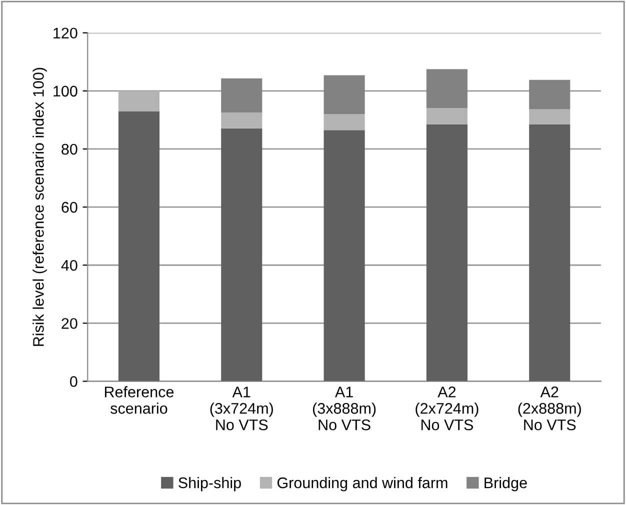 This screenshot has height=505, width=626. I want to click on x-tick-label: A2 (2x724m) No VTS, so click(447, 408).